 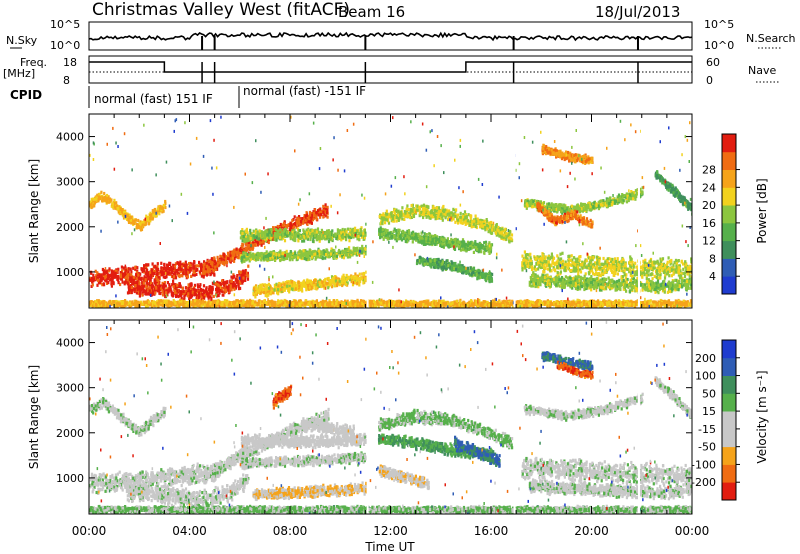 What do you see at coordinates (719, 45) in the screenshot?
I see `nsearch-tick-low: 10^0` at bounding box center [719, 45].